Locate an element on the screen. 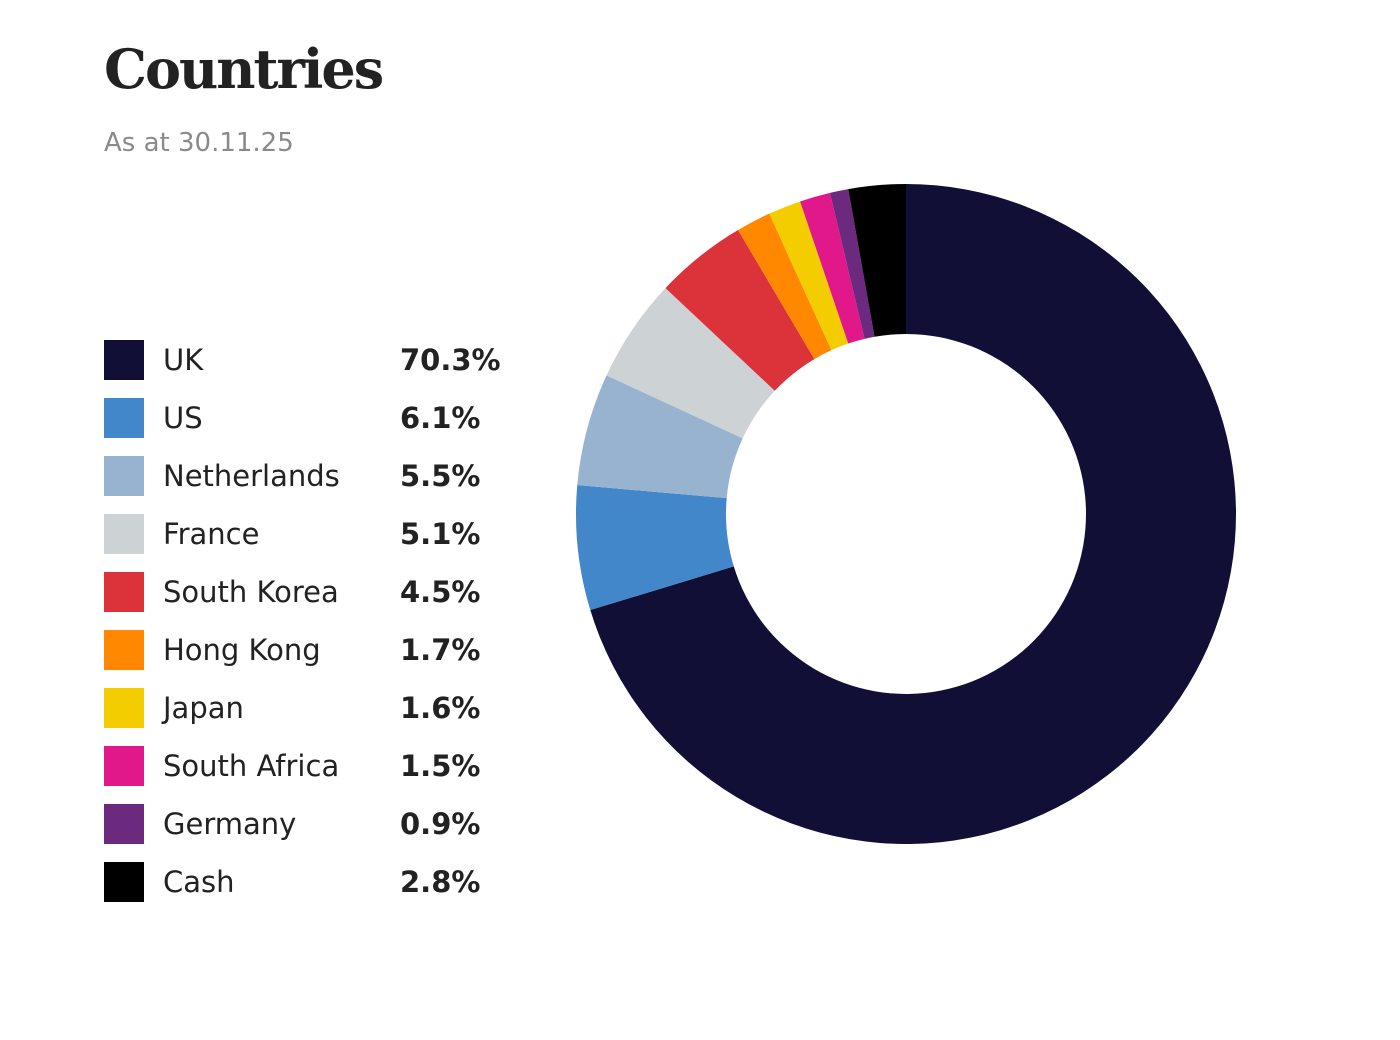 The height and width of the screenshot is (1040, 1400). legend-label: France is located at coordinates (211, 534).